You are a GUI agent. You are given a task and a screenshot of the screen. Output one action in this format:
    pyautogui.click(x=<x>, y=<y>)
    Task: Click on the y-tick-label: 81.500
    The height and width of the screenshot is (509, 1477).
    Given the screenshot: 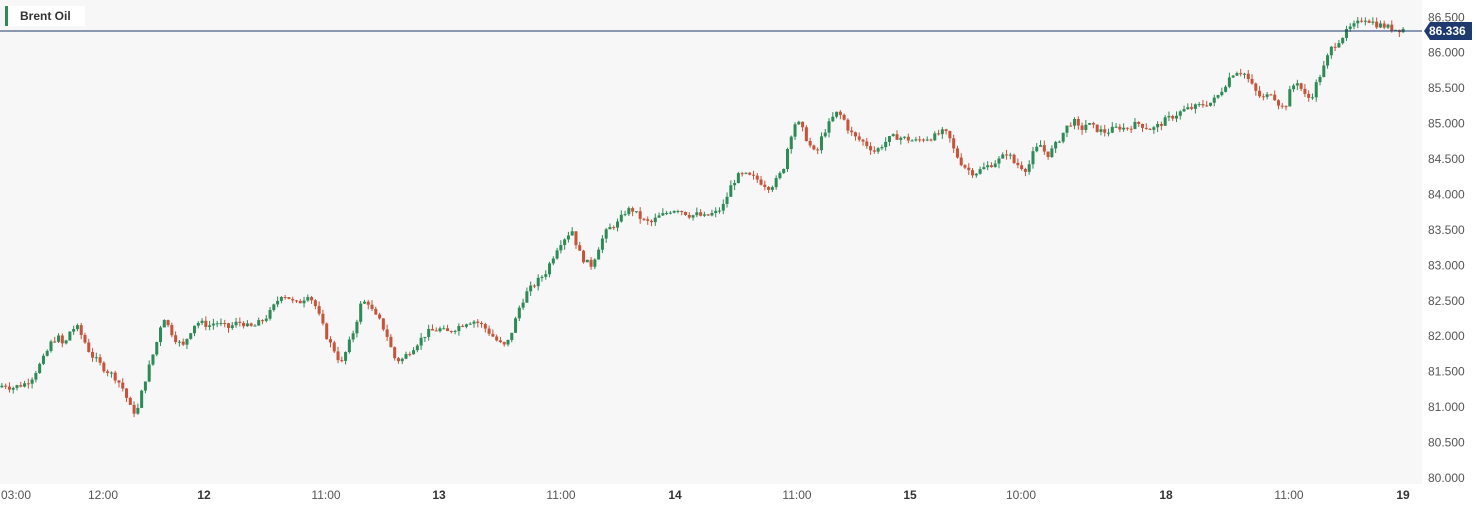 What is the action you would take?
    pyautogui.click(x=1446, y=372)
    